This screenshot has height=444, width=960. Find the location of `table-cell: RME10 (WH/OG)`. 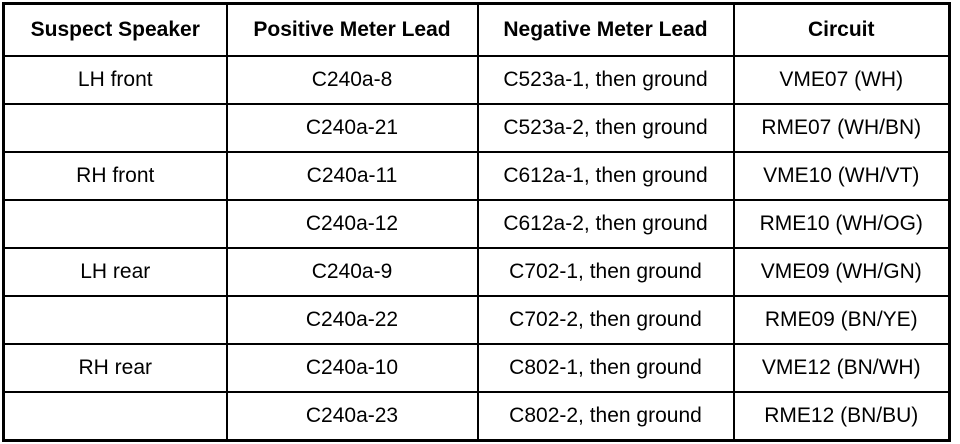

table-cell: RME10 (WH/OG) is located at coordinates (841, 224).